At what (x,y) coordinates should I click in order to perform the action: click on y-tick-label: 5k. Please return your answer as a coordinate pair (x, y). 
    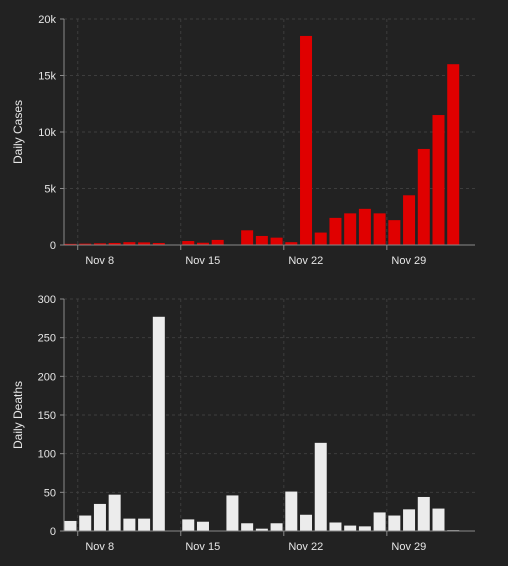
    Looking at the image, I should click on (50, 190).